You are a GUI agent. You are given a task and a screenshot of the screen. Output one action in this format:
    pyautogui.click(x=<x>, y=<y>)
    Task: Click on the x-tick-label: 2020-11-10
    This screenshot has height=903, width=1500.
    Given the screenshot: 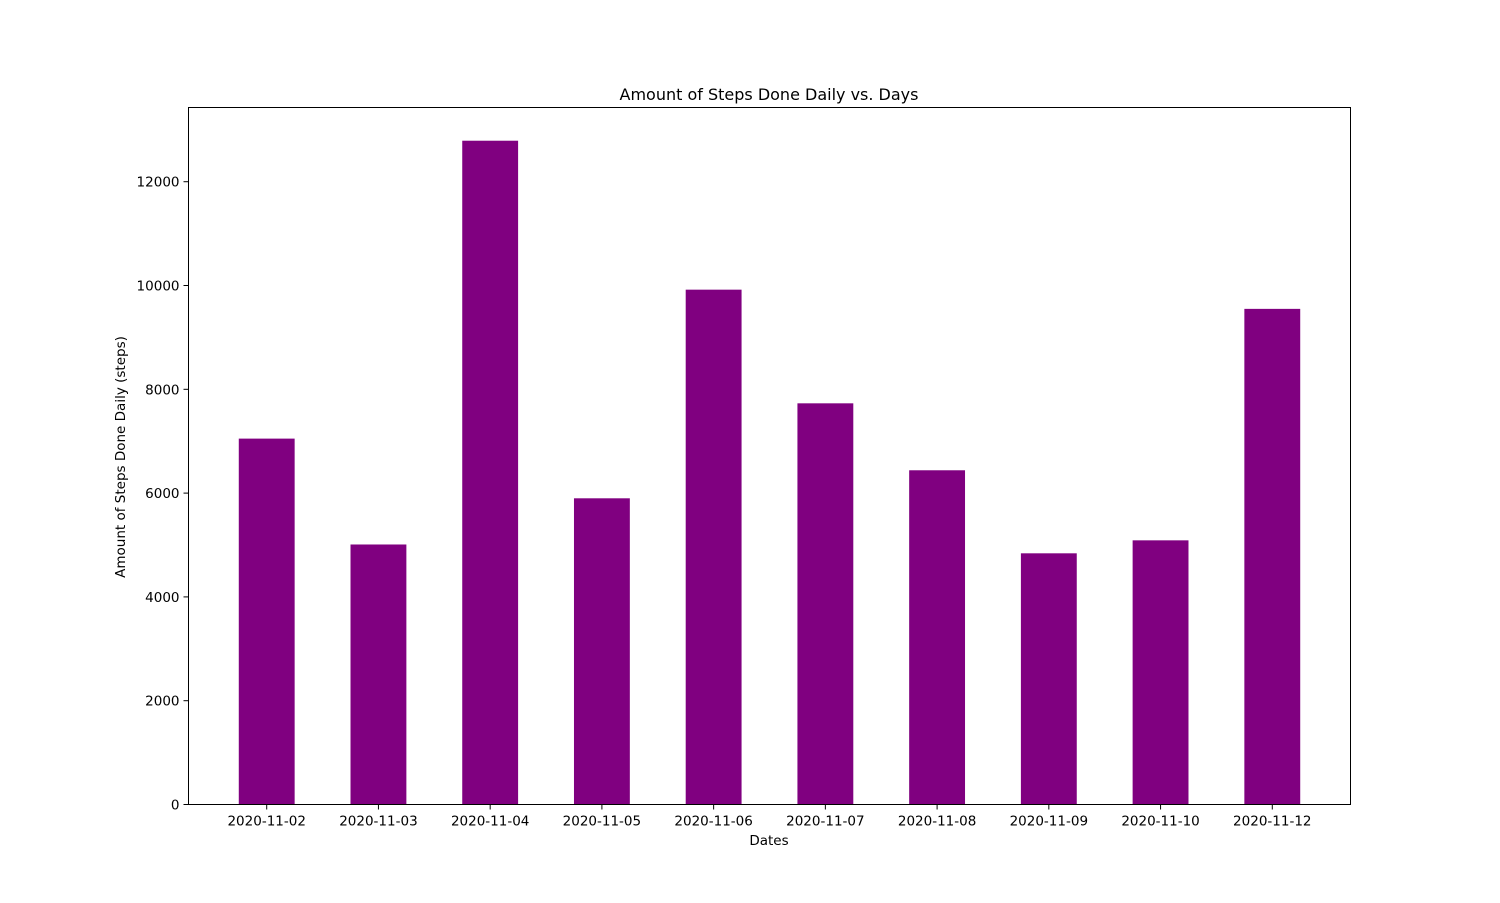 What is the action you would take?
    pyautogui.click(x=1160, y=822)
    